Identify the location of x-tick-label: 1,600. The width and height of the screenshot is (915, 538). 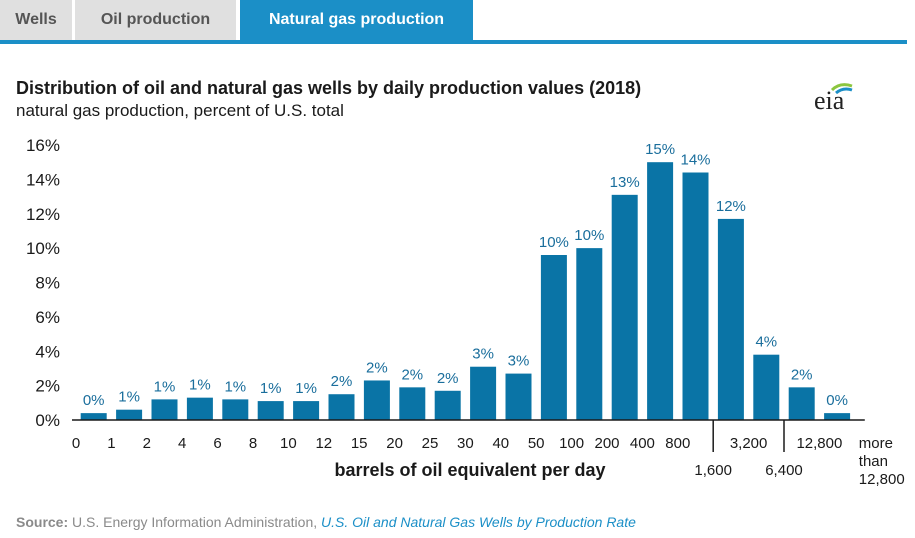
(713, 470).